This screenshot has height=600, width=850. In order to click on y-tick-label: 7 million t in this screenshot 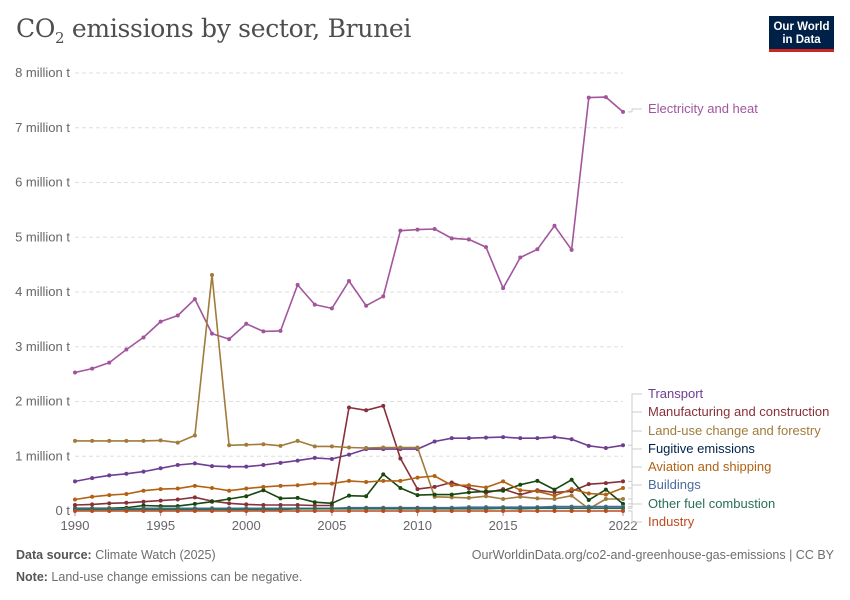, I will do `click(42, 127)`.